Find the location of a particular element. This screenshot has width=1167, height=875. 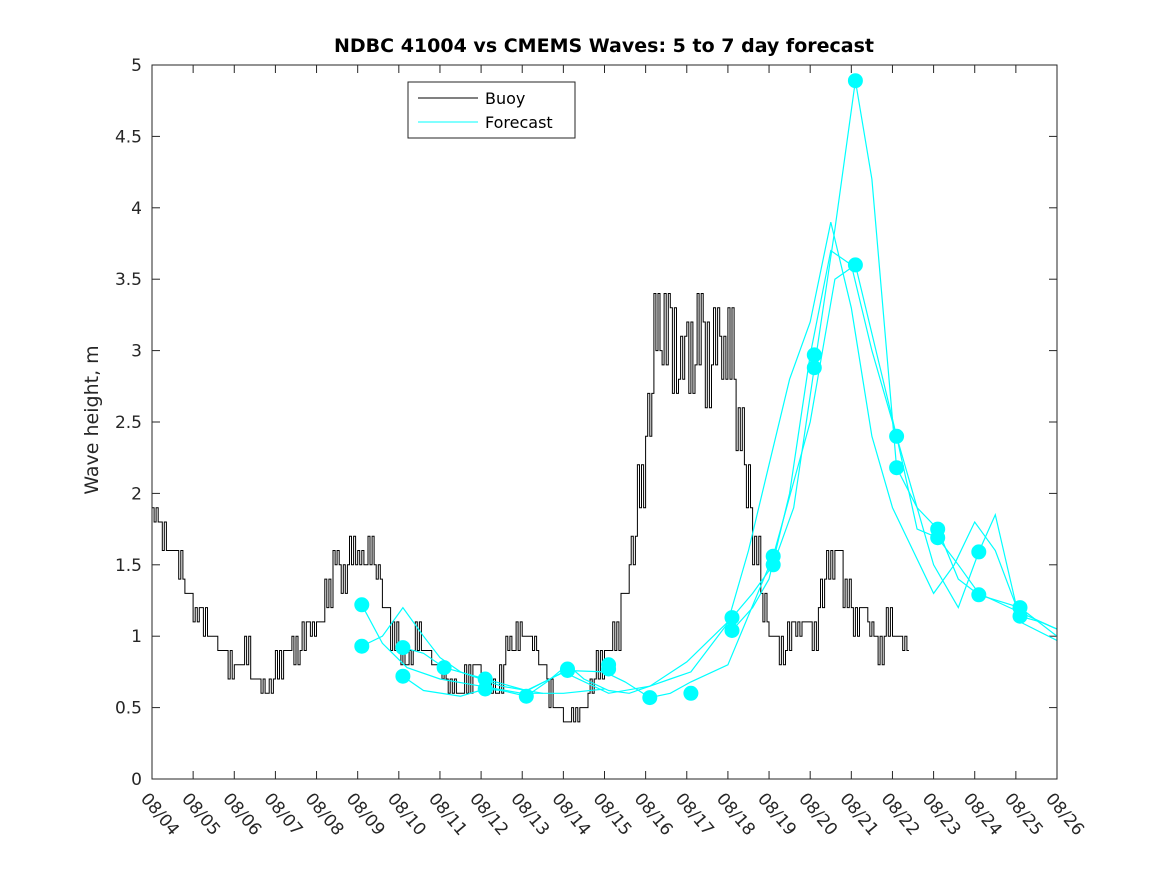

y-tick-label: 1.5 is located at coordinates (128, 566).